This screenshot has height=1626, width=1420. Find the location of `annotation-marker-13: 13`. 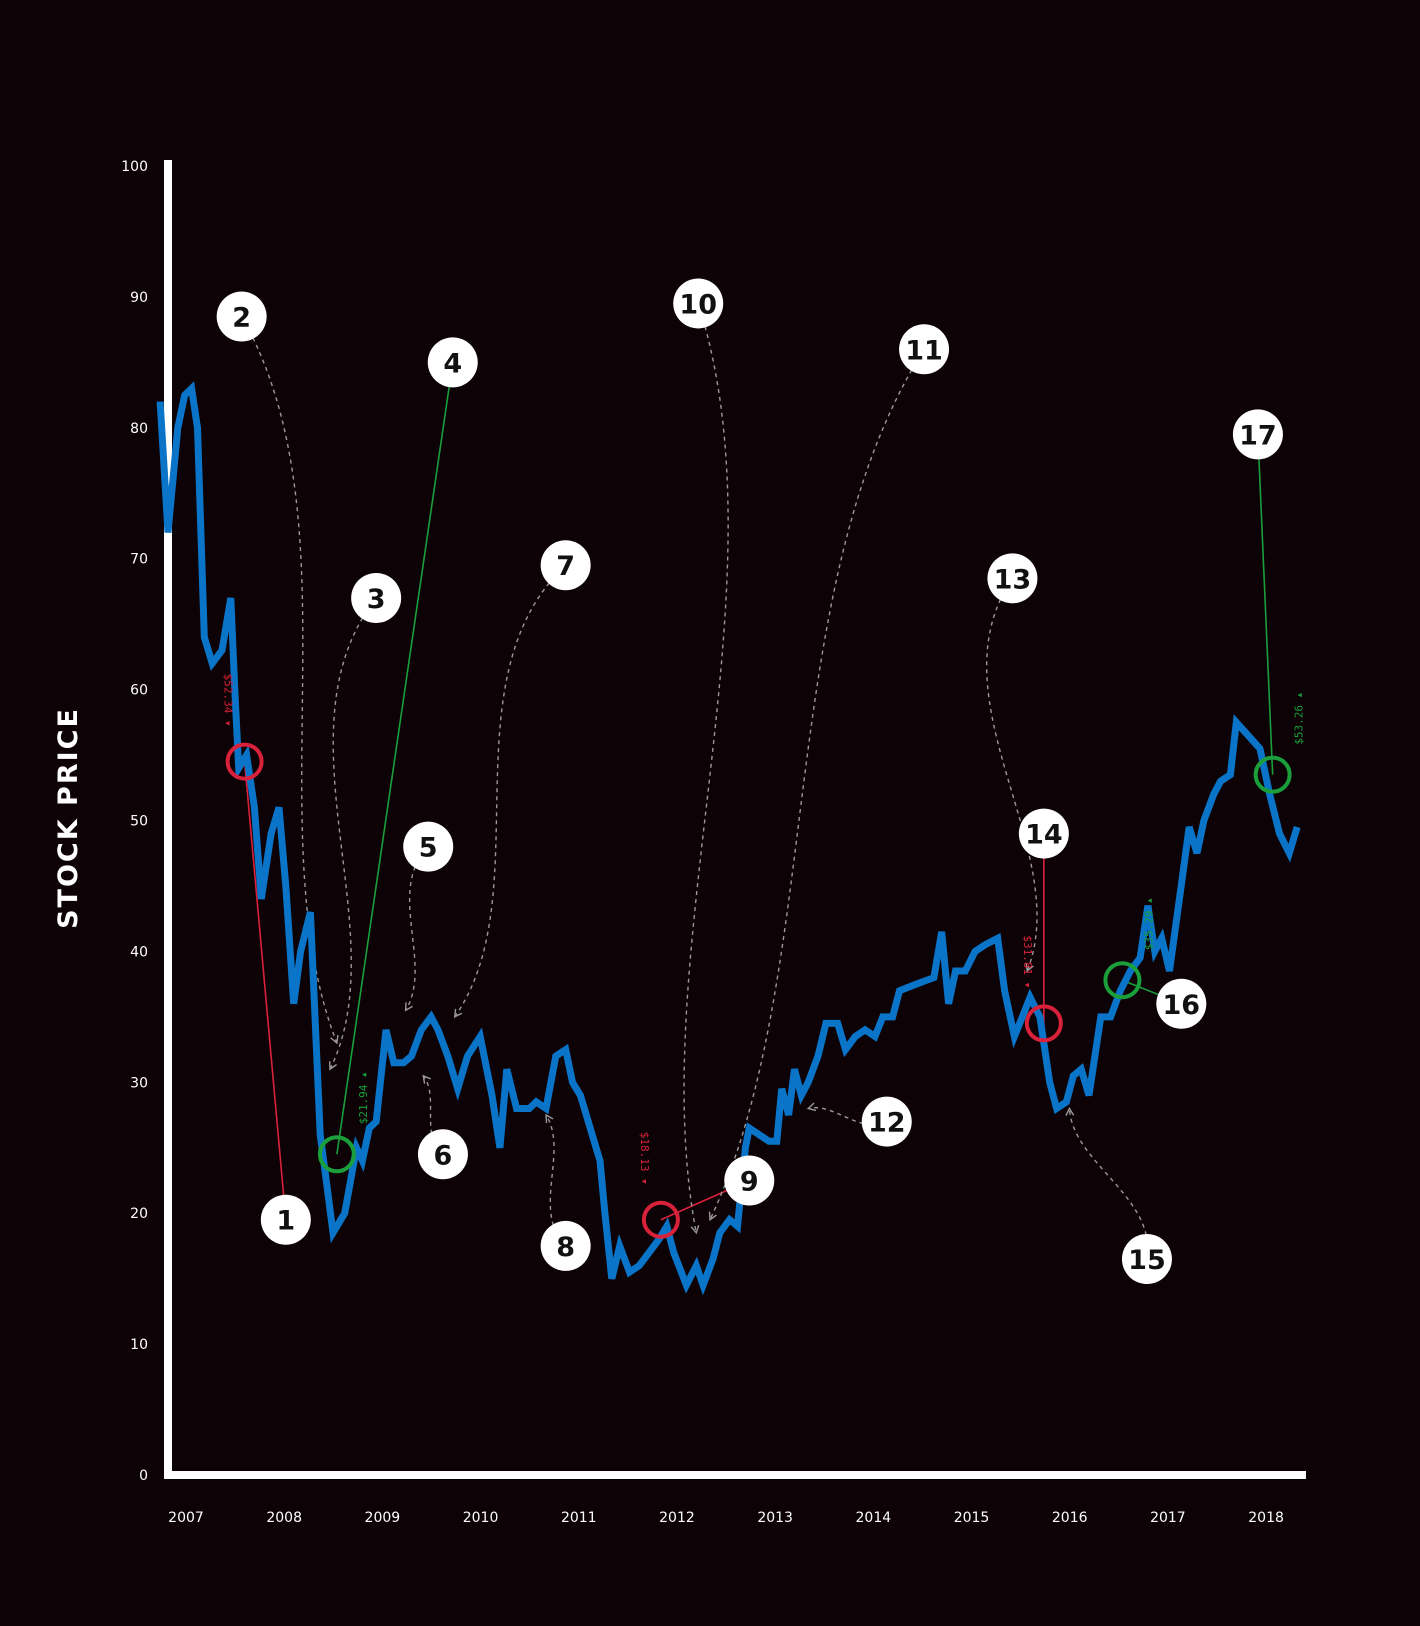

annotation-marker-13: 13 is located at coordinates (1012, 578).